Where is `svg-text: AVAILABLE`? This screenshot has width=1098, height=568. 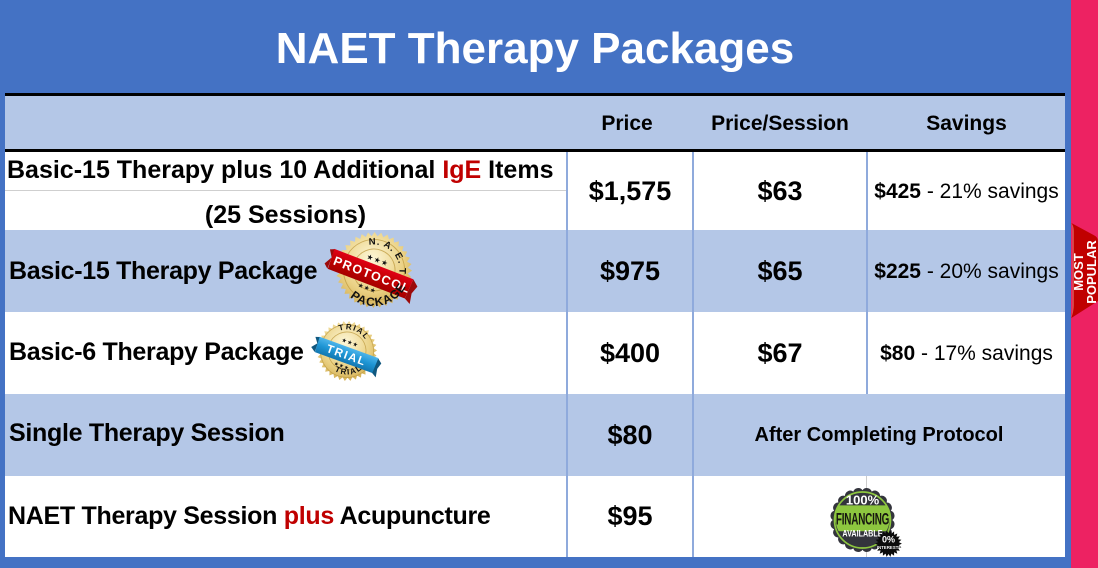
svg-text: AVAILABLE is located at coordinates (862, 534).